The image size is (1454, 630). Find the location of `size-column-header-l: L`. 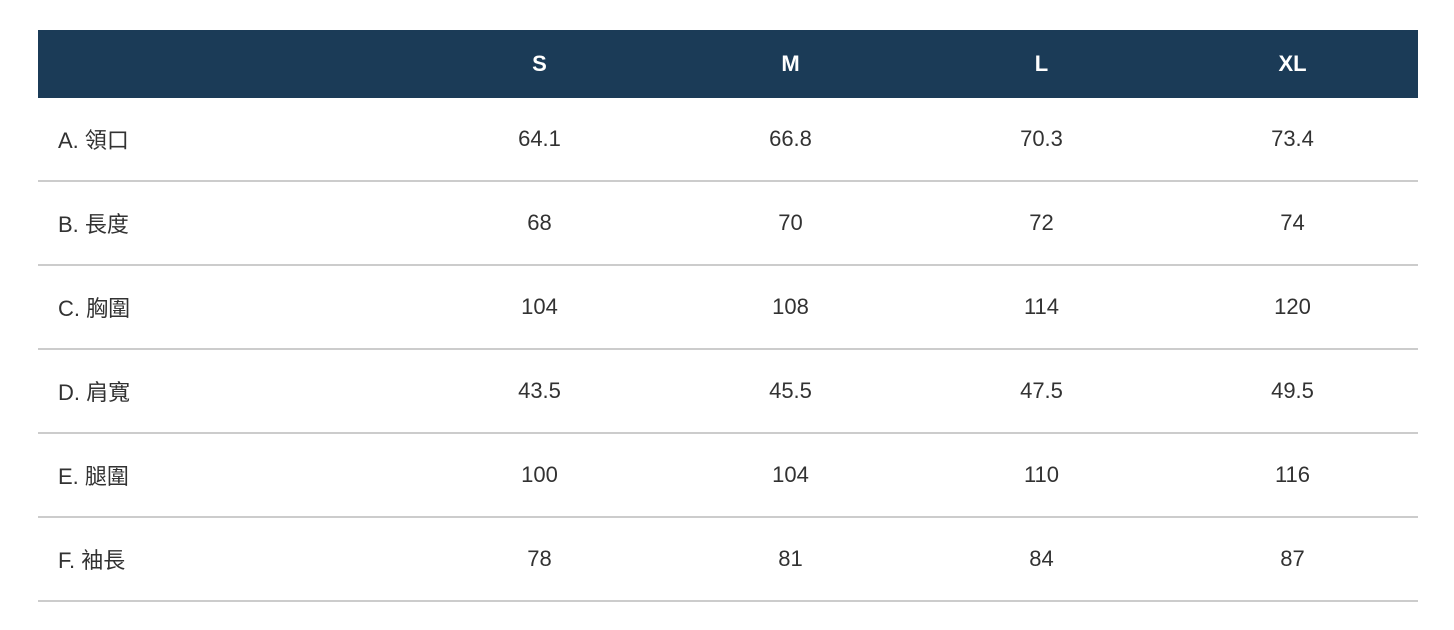

size-column-header-l: L is located at coordinates (1041, 63).